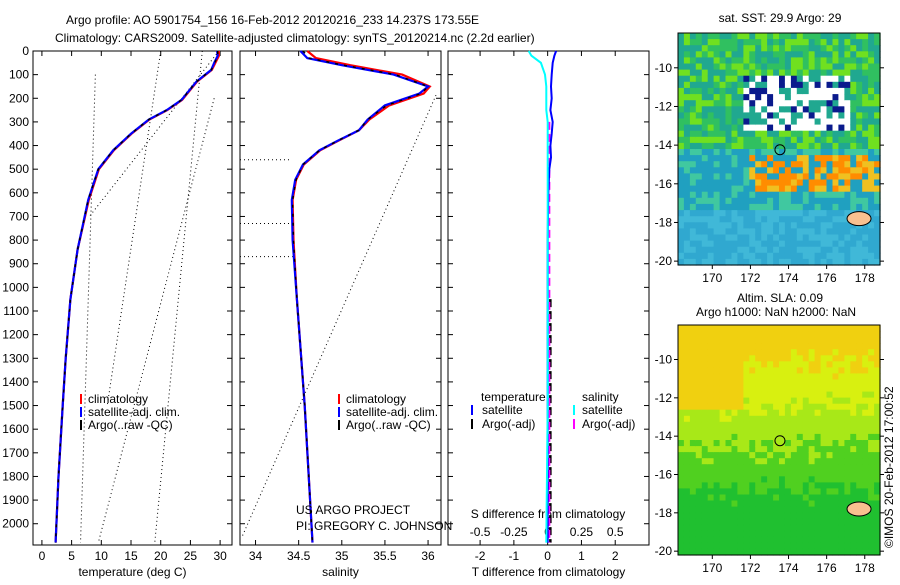 The width and height of the screenshot is (900, 585). I want to click on legend-label: Argo(-adj), so click(608, 424).